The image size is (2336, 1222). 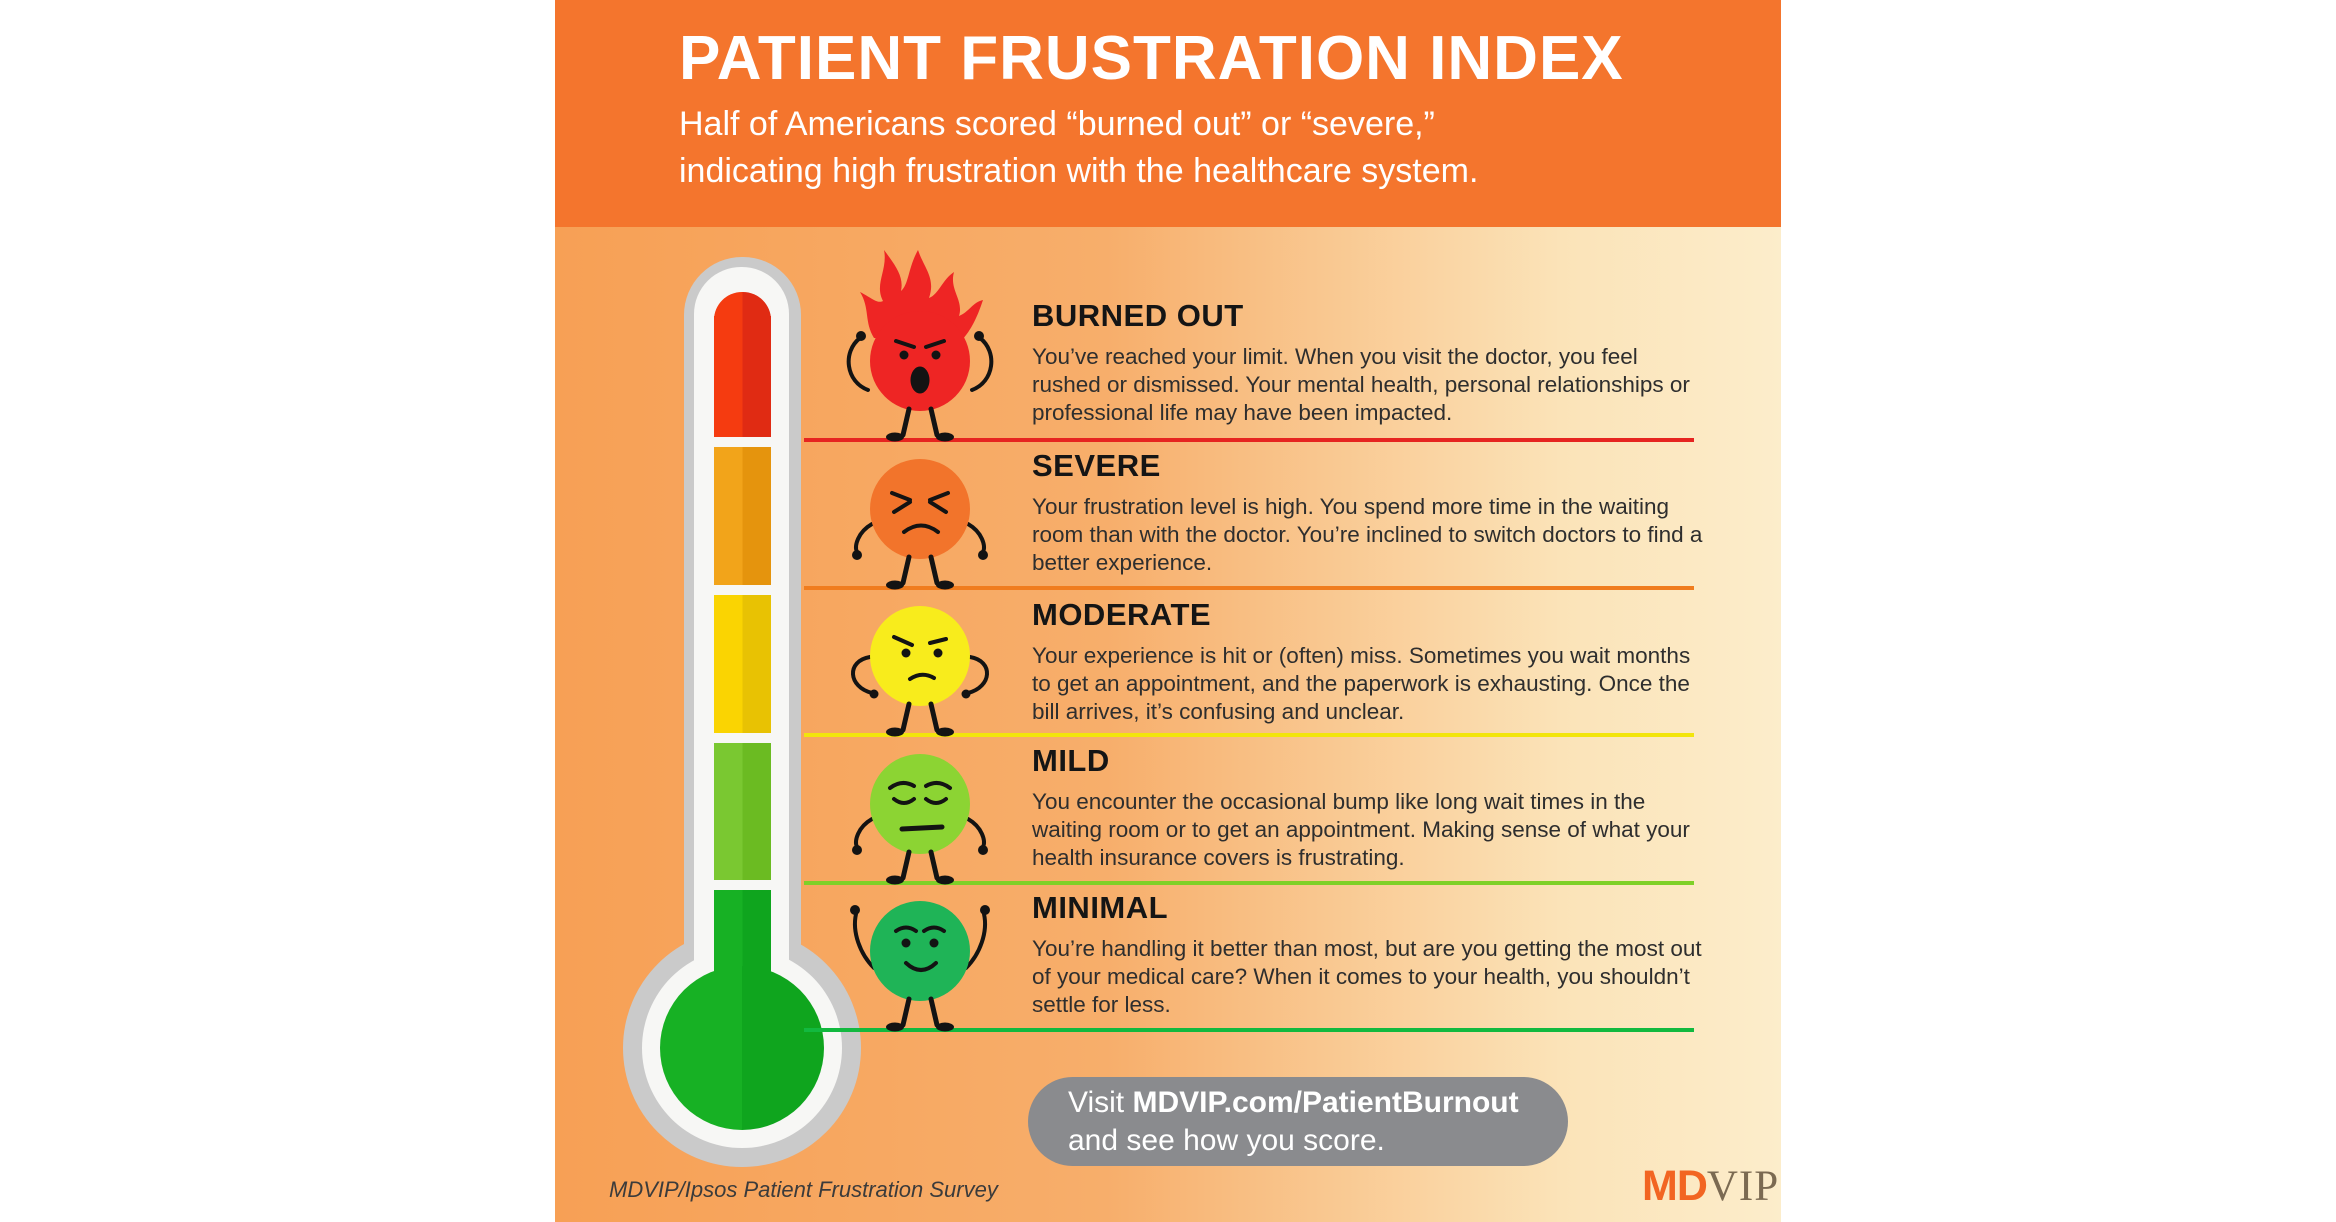 I want to click on source-attribution: MDVIP/Ipsos Patient Frustration Survey, so click(x=803, y=1189).